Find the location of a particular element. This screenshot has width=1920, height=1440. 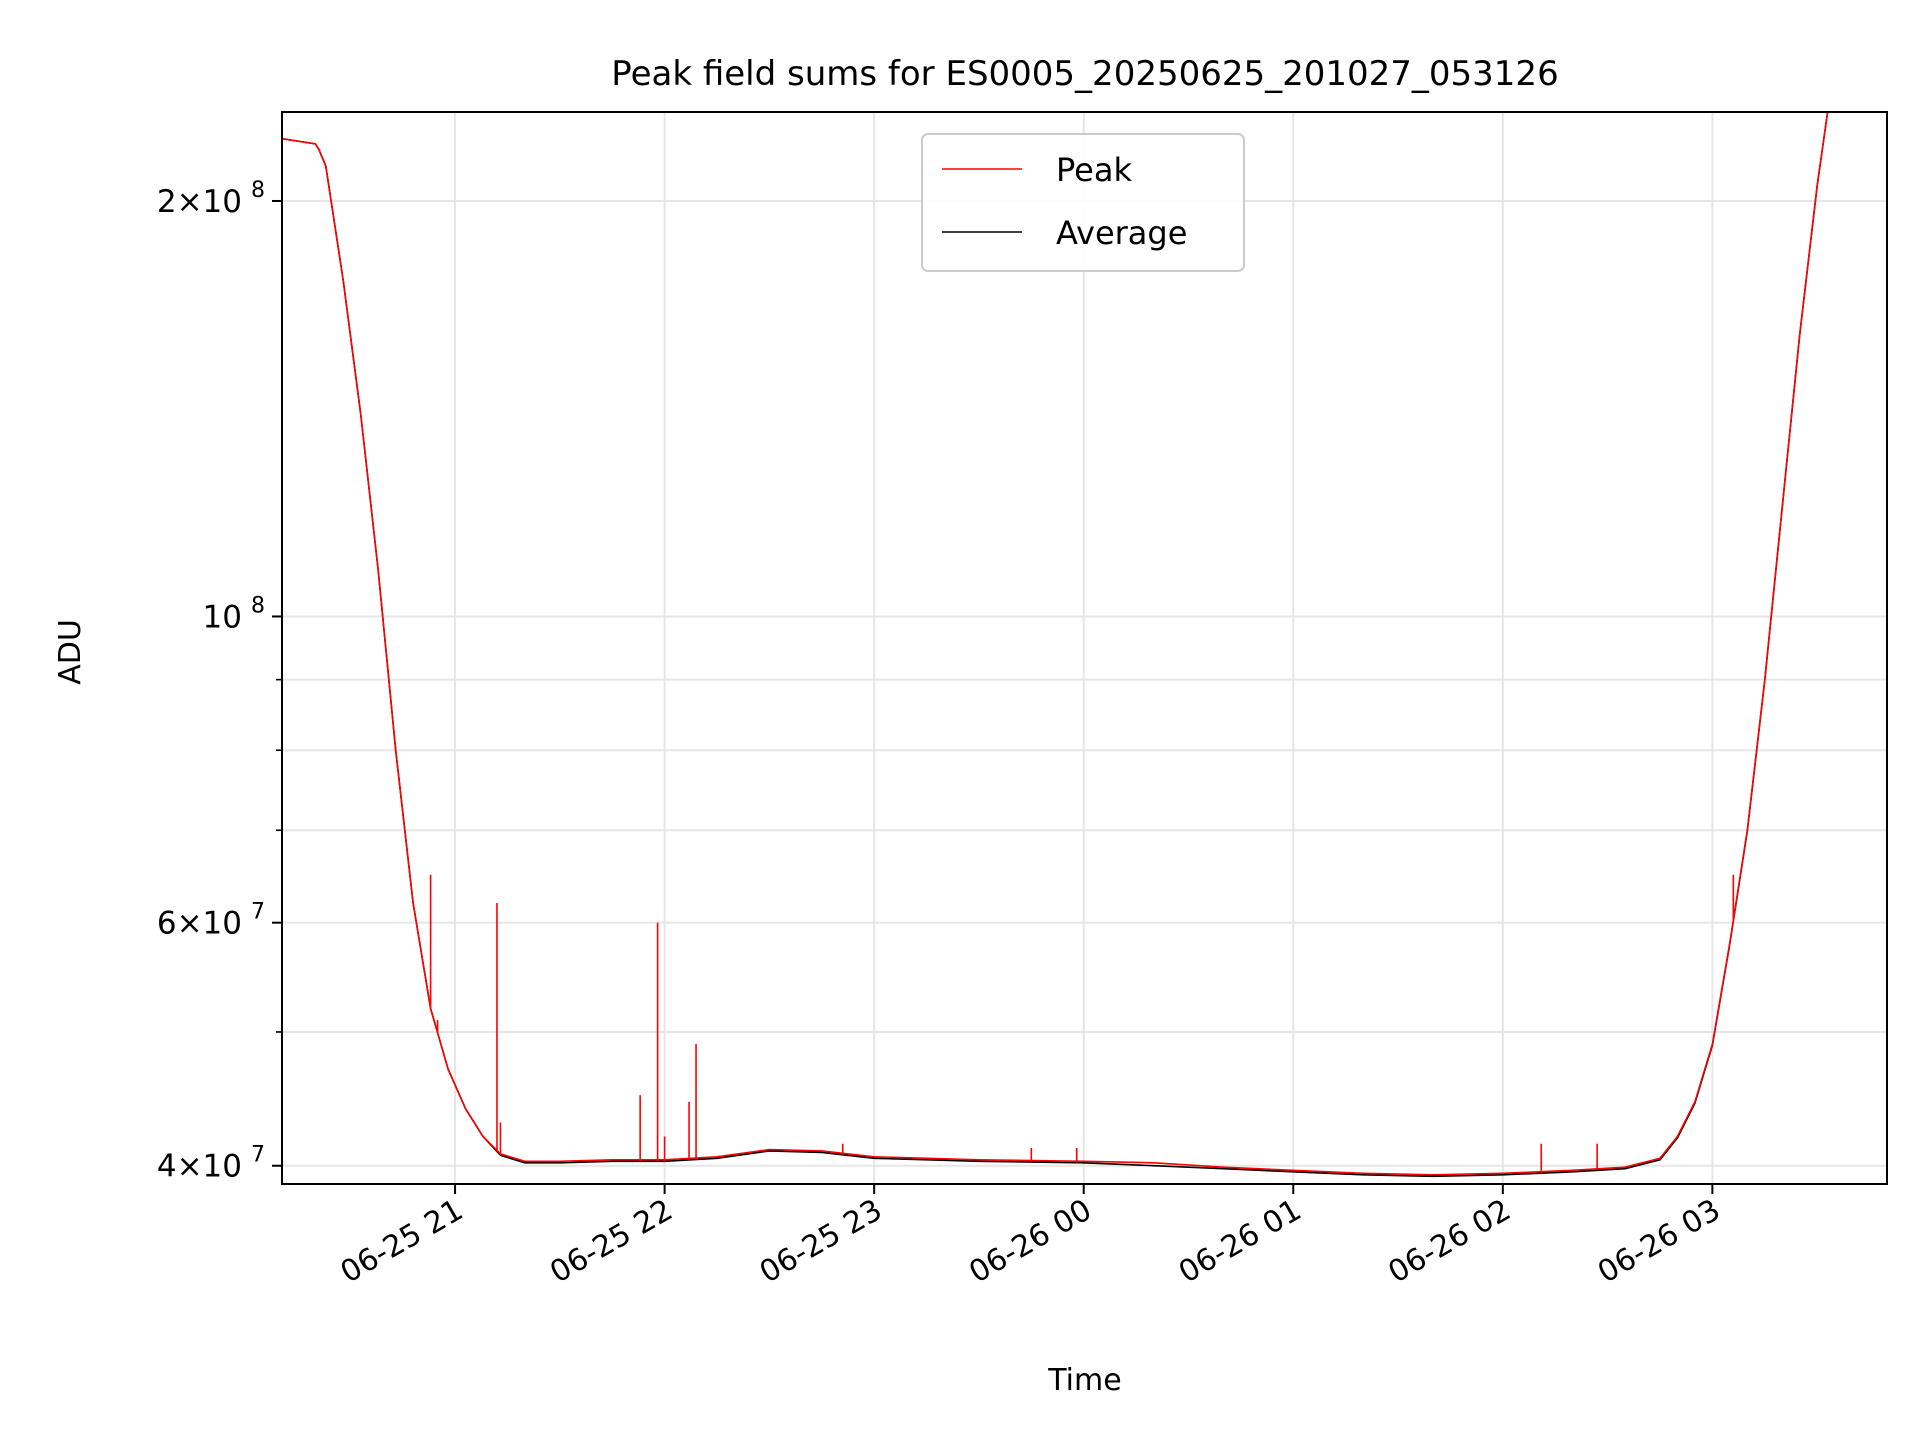

y-tick-label: 2×10 is located at coordinates (199, 202).